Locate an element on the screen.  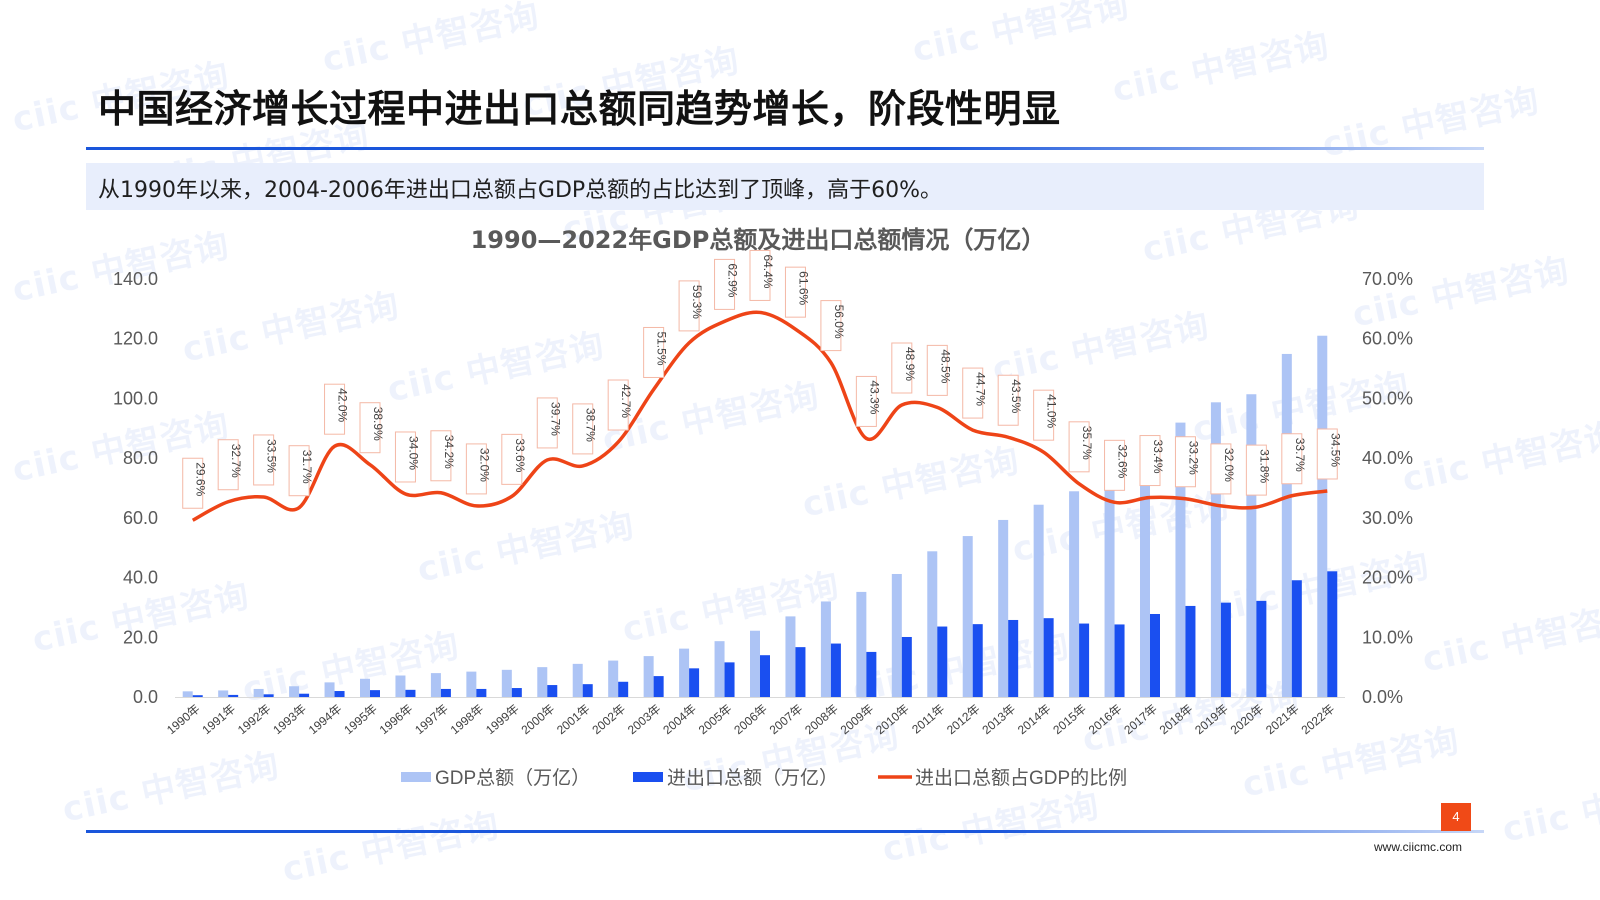
x-axis-tick-label: 1993年 is located at coordinates (289, 720).